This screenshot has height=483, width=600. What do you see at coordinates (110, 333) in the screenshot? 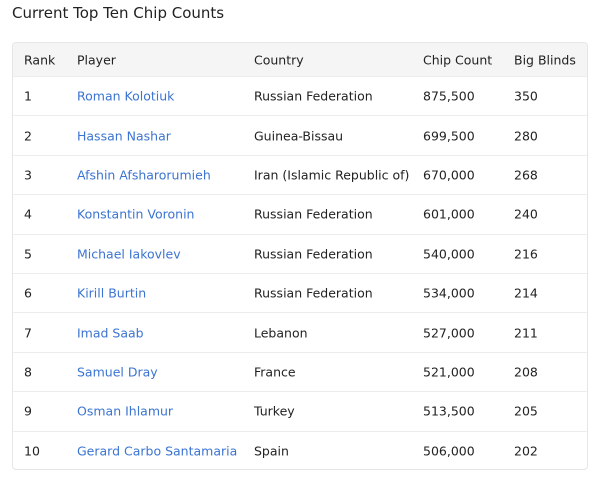
I see `player-link: Imad Saab` at bounding box center [110, 333].